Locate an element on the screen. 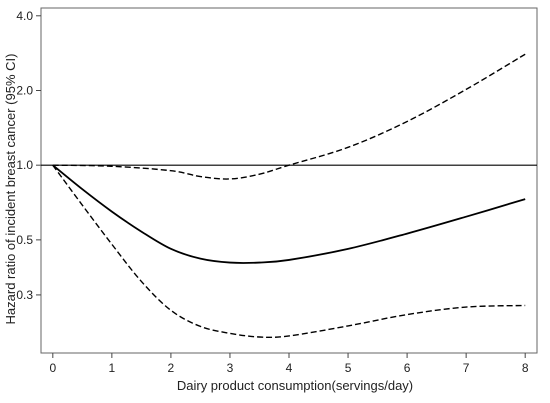 The image size is (550, 403). x-axis: 0 1 2 3 4 5 6 7 8 is located at coordinates (289, 364).